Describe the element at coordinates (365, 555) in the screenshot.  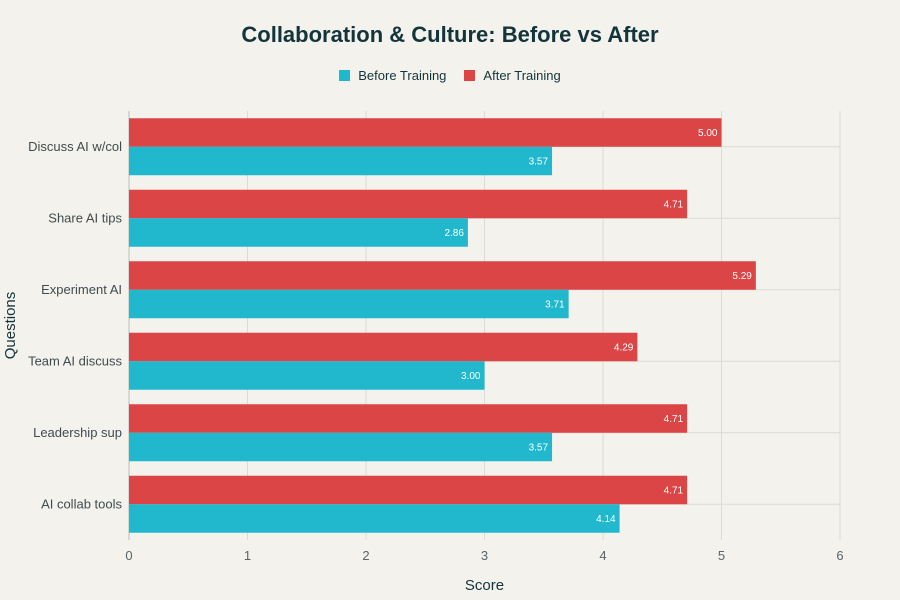
I see `x-tick-label: 2` at that location.